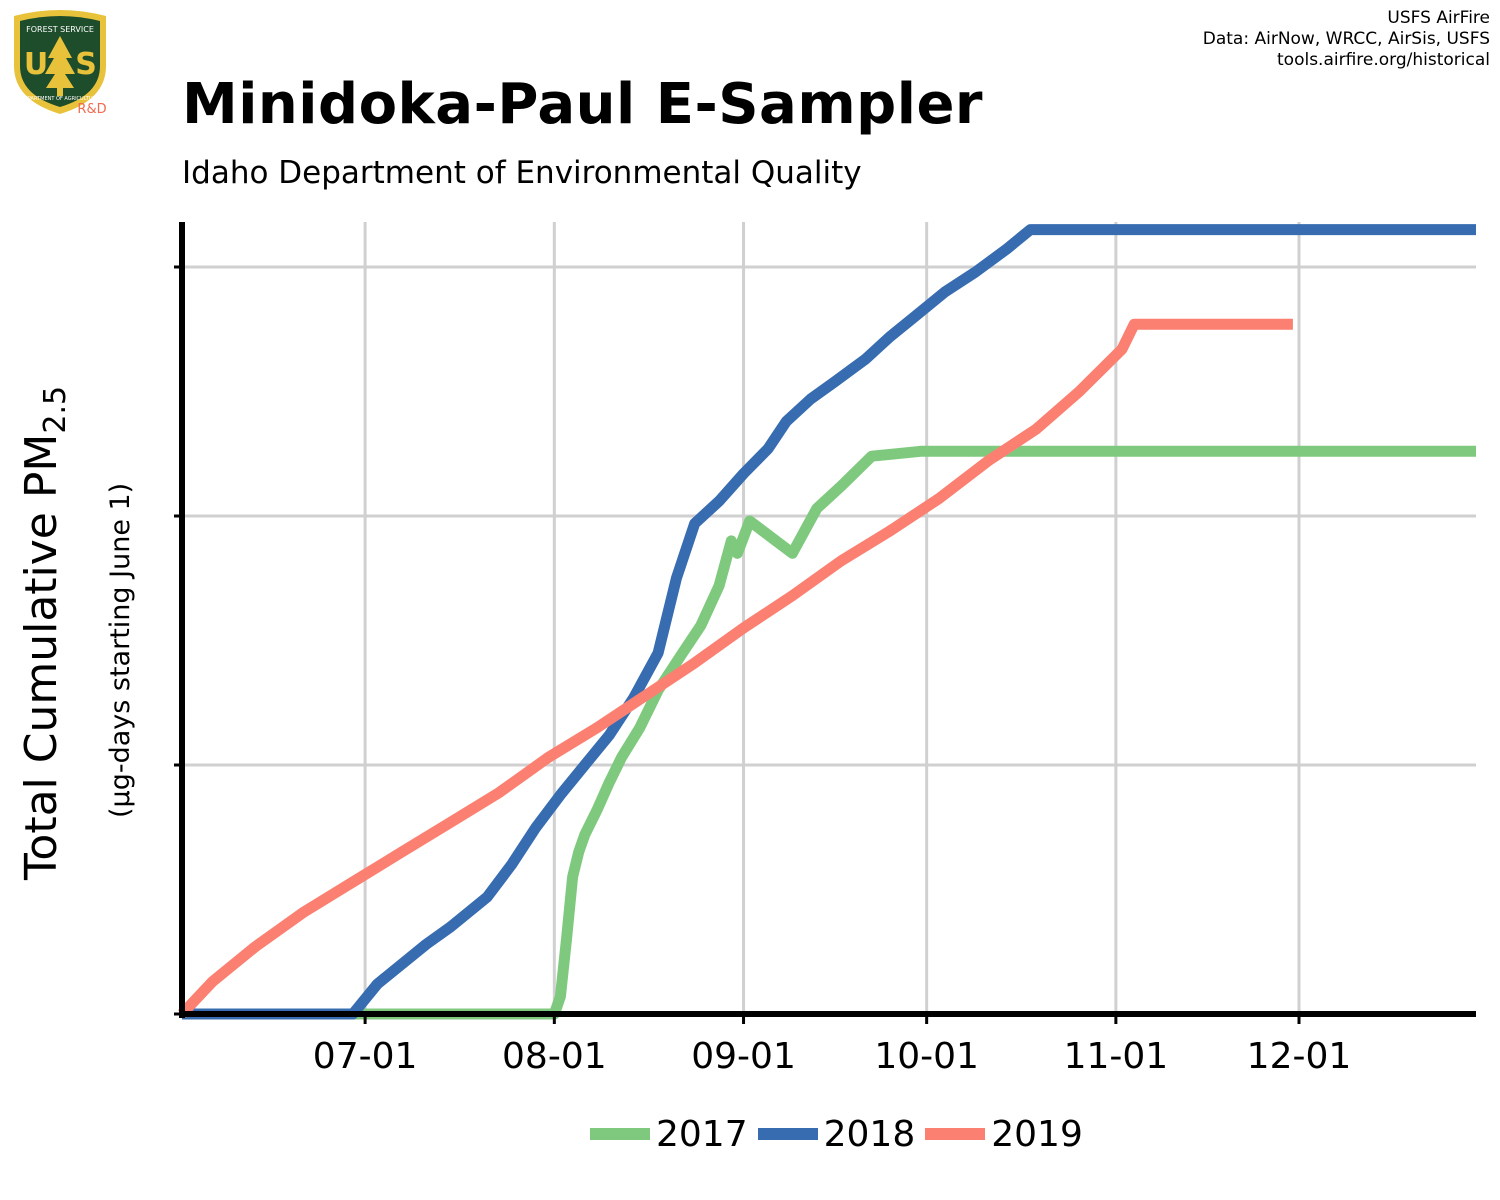  What do you see at coordinates (1299, 1056) in the screenshot?
I see `x-tick-label: 12-01` at bounding box center [1299, 1056].